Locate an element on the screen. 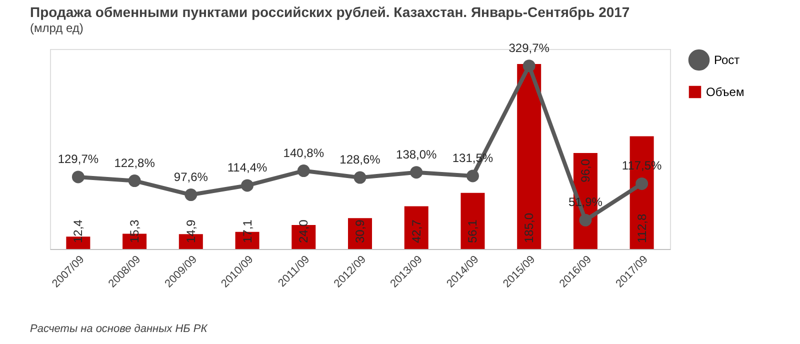  legend-label: Рост is located at coordinates (727, 60).